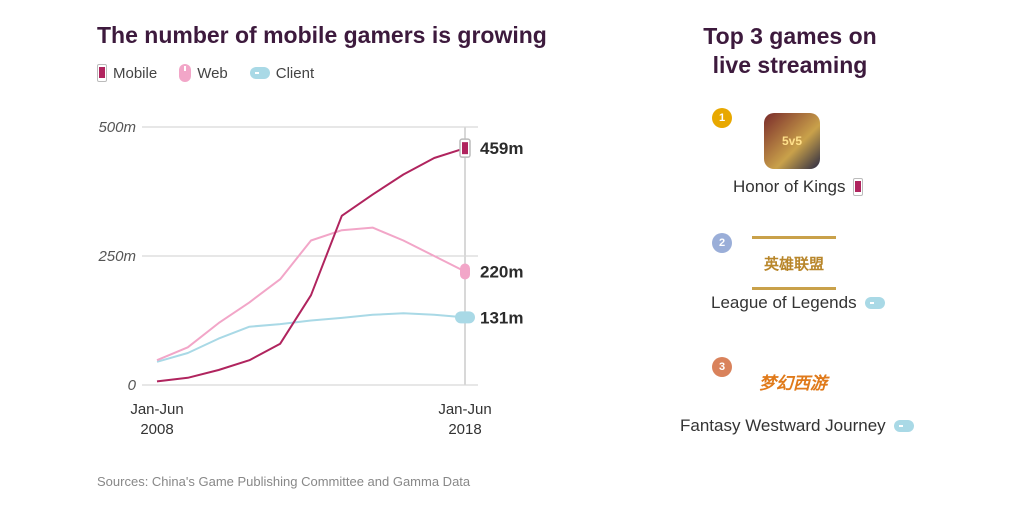 This screenshot has width=1024, height=516. What do you see at coordinates (132, 385) in the screenshot?
I see `y-tick-label: 0` at bounding box center [132, 385].